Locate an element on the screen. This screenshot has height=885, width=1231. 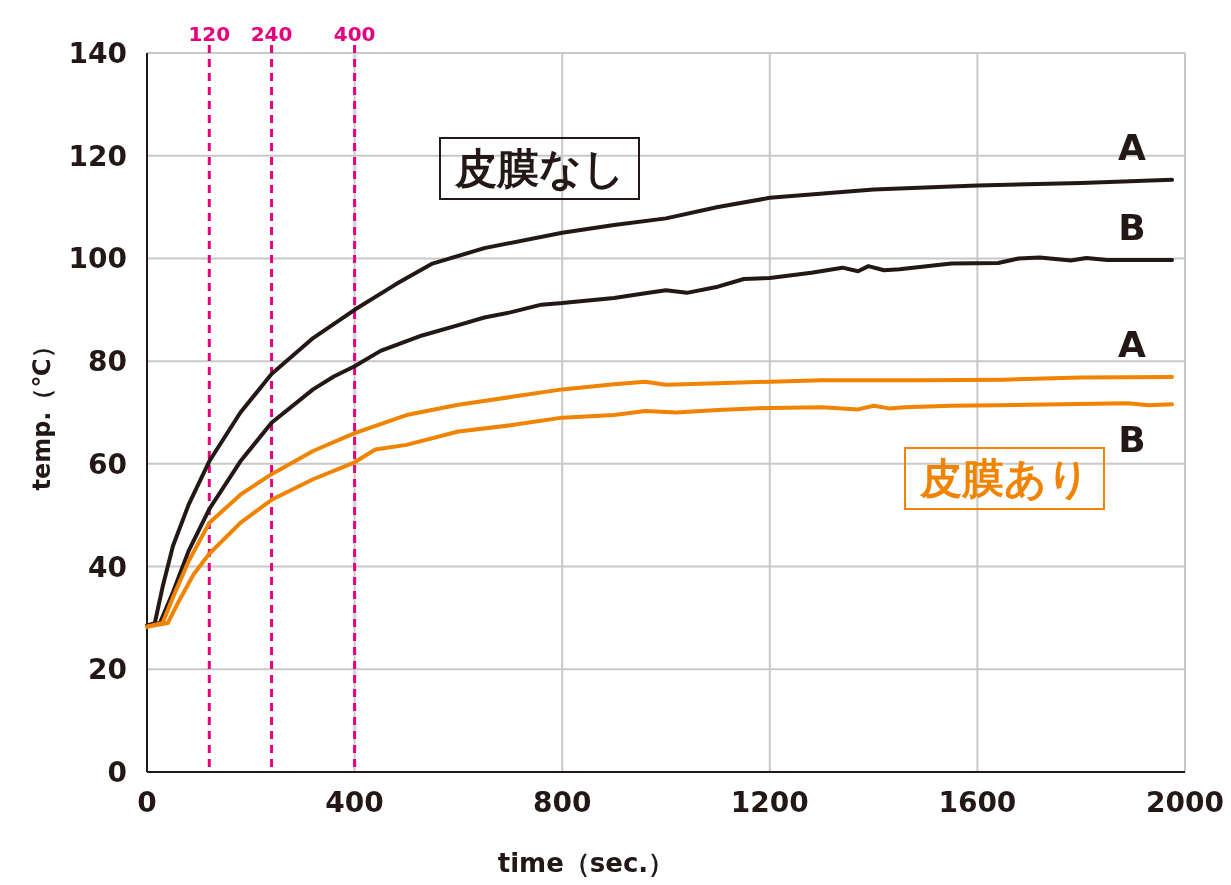
ref-line-label: 240 is located at coordinates (271, 34).